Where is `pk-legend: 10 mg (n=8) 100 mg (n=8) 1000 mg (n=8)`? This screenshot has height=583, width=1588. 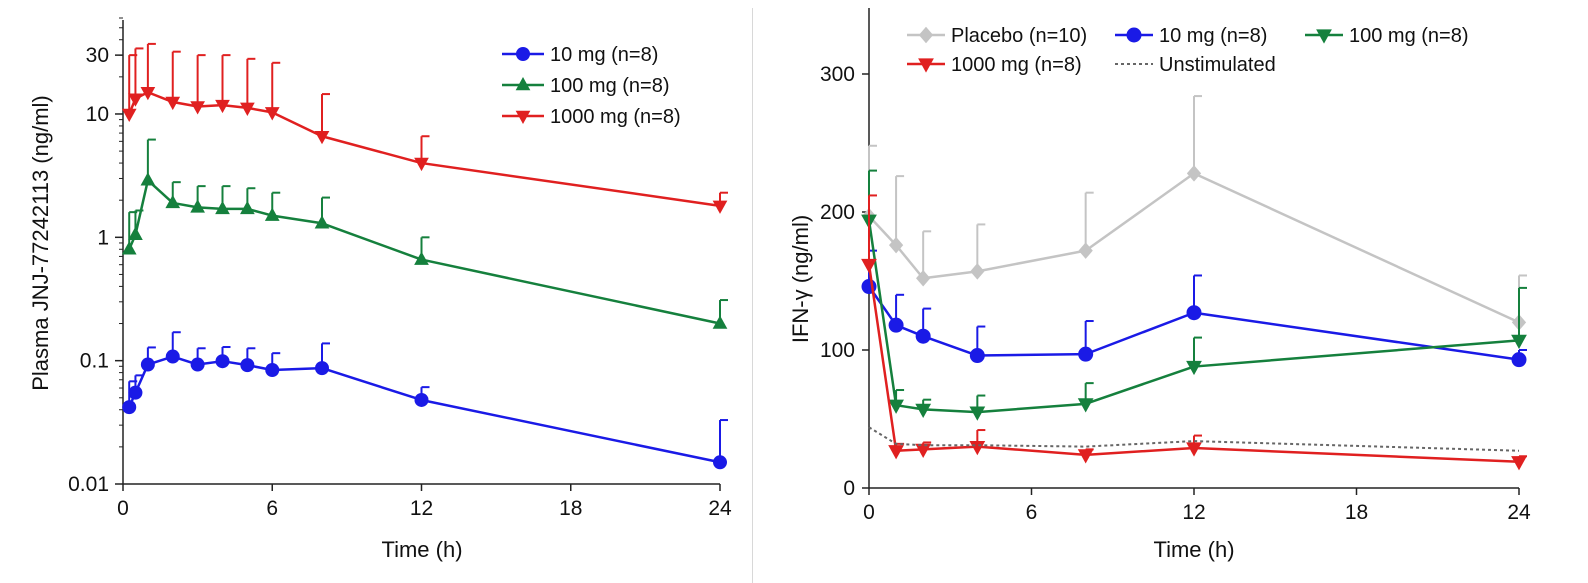
pk-legend: 10 mg (n=8) 100 mg (n=8) 1000 mg (n=8) is located at coordinates (591, 86).